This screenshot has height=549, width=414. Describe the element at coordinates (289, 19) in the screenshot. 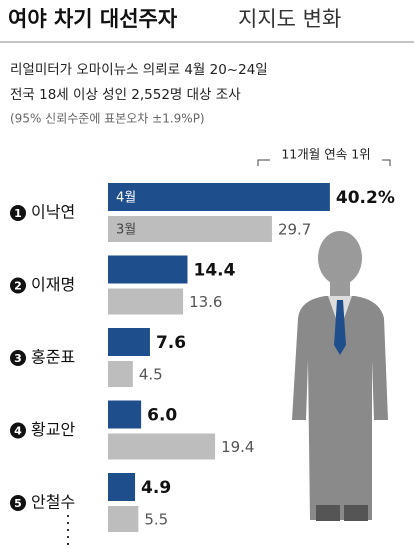

I see `chart-title-suffix: 지지도 변화` at that location.